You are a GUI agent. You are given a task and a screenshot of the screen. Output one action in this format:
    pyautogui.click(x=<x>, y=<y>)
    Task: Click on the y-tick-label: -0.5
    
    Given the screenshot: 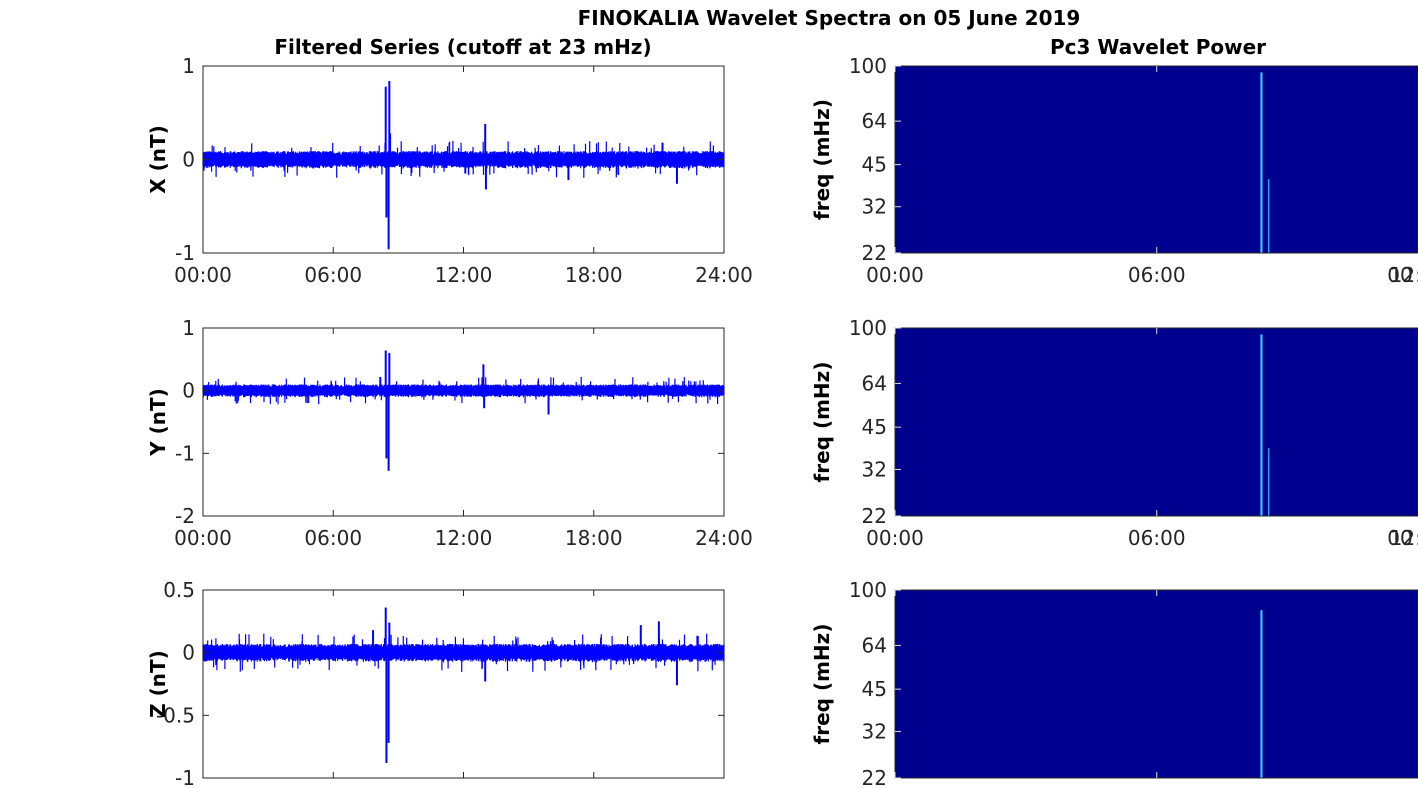 What is the action you would take?
    pyautogui.click(x=175, y=715)
    